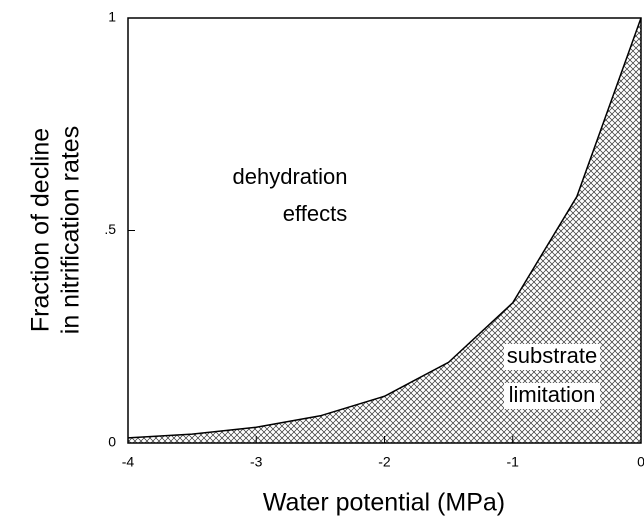  What do you see at coordinates (384, 462) in the screenshot?
I see `x-tick-label: -2` at bounding box center [384, 462].